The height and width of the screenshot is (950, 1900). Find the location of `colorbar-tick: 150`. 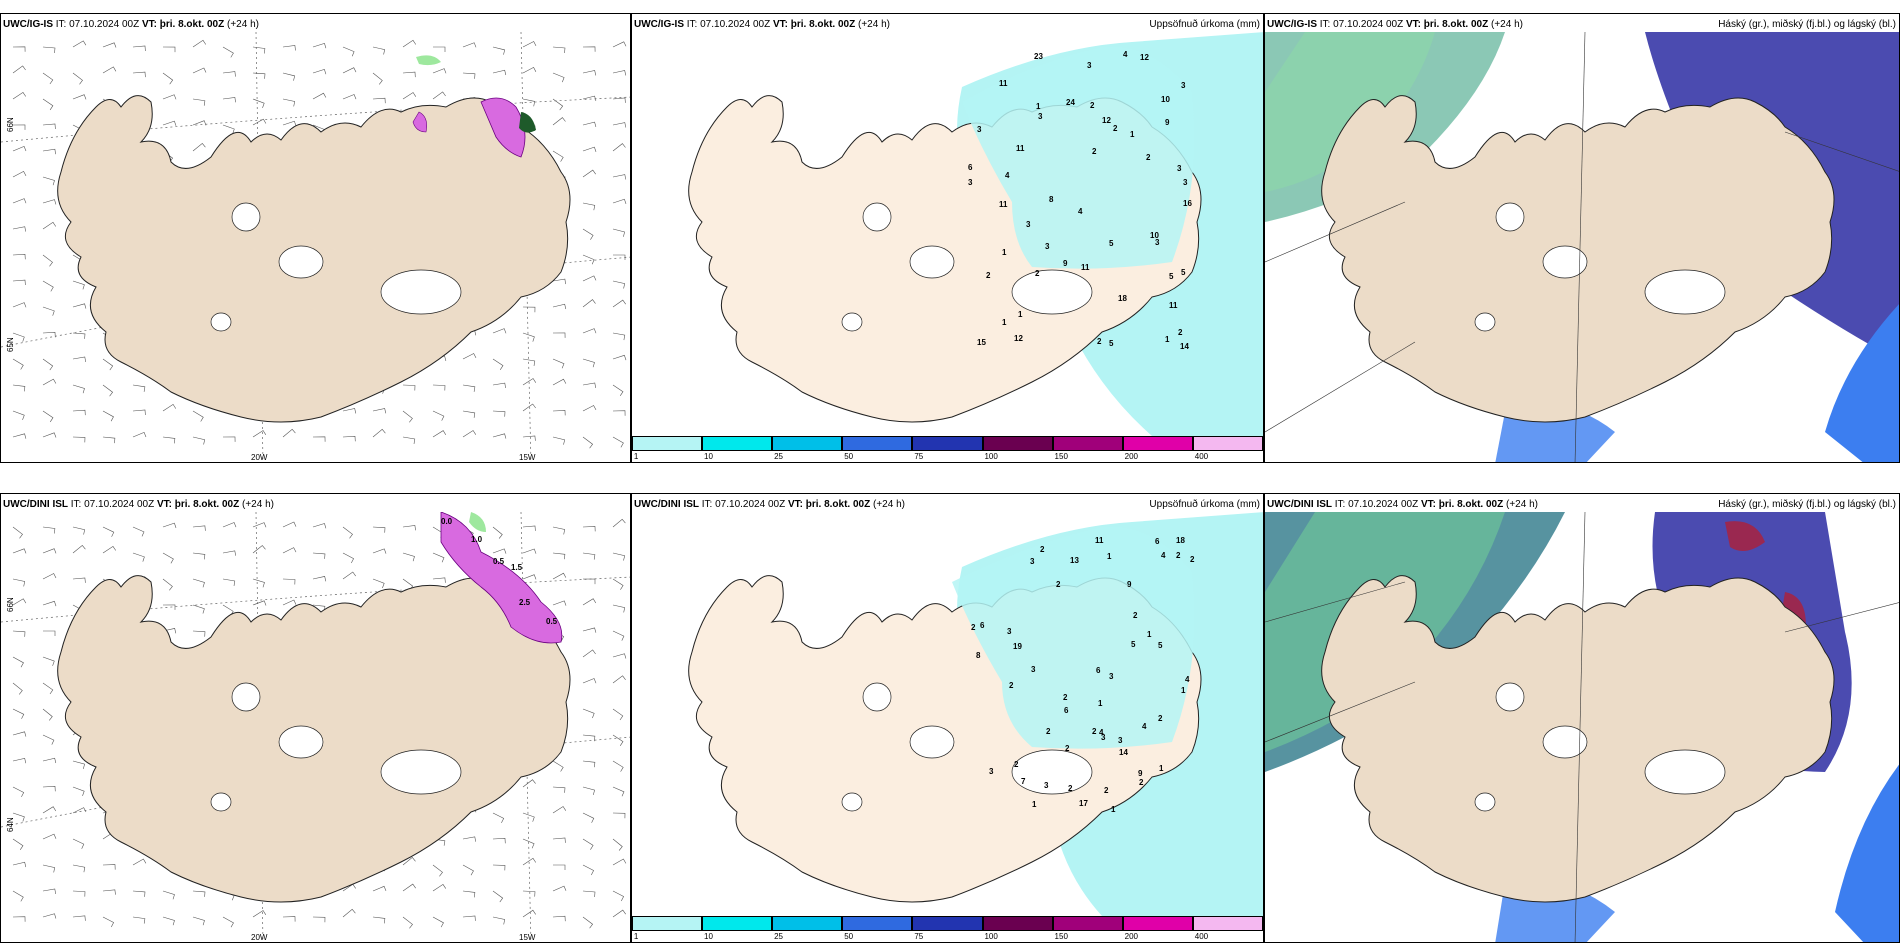

colorbar-tick: 150 is located at coordinates (1061, 456).